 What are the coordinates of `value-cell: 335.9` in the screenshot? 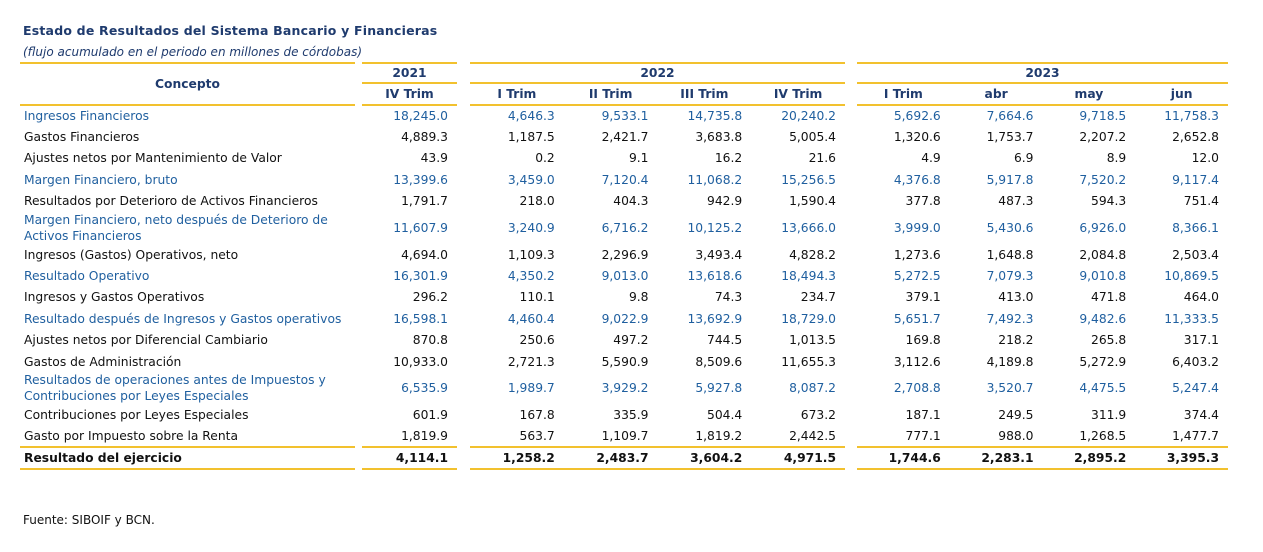 It's located at (631, 414).